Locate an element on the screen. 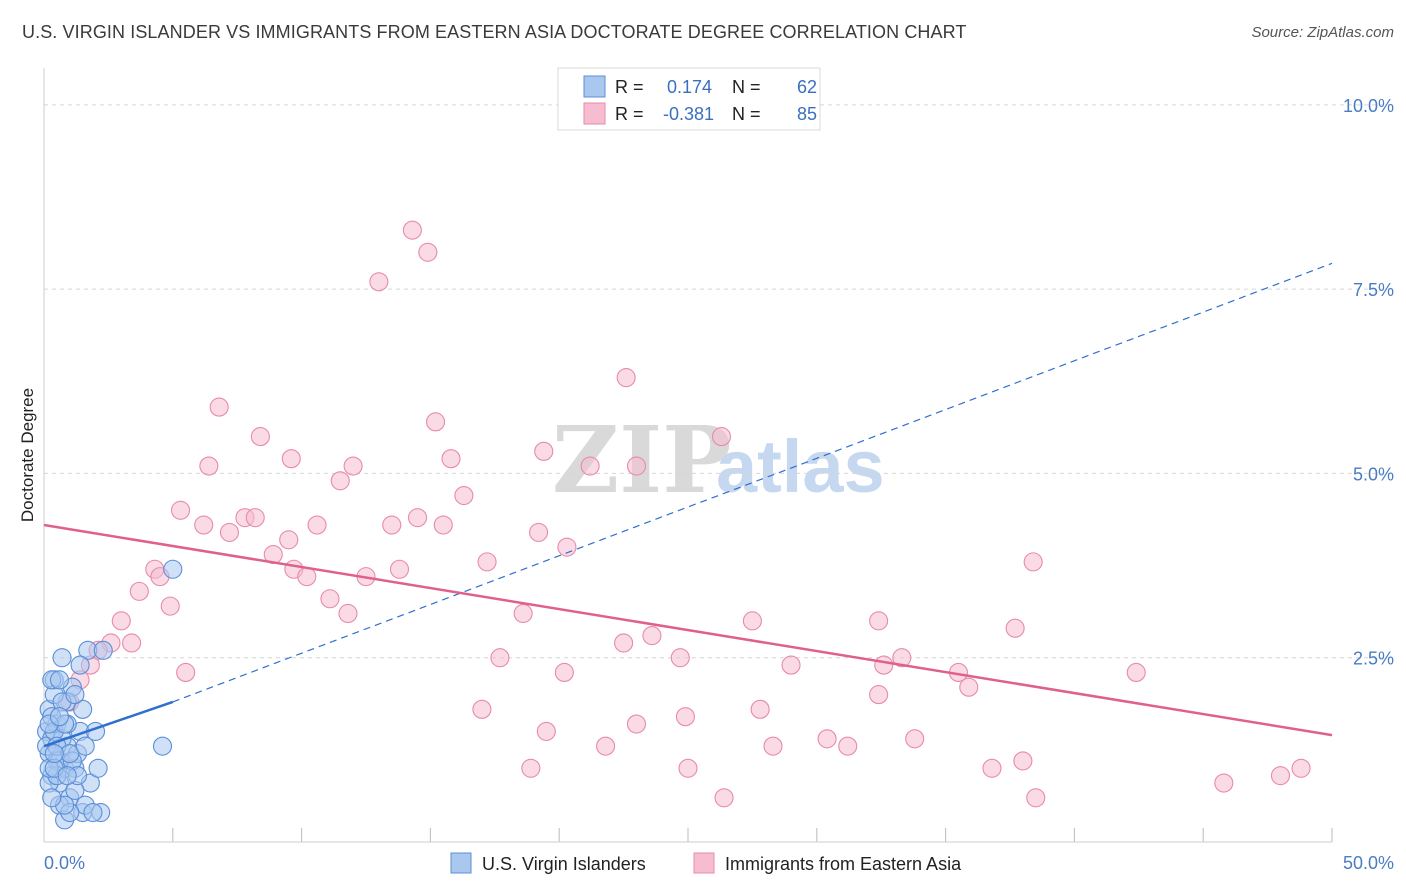 The image size is (1406, 892). y-tick-label: 5.0% is located at coordinates (1373, 474).